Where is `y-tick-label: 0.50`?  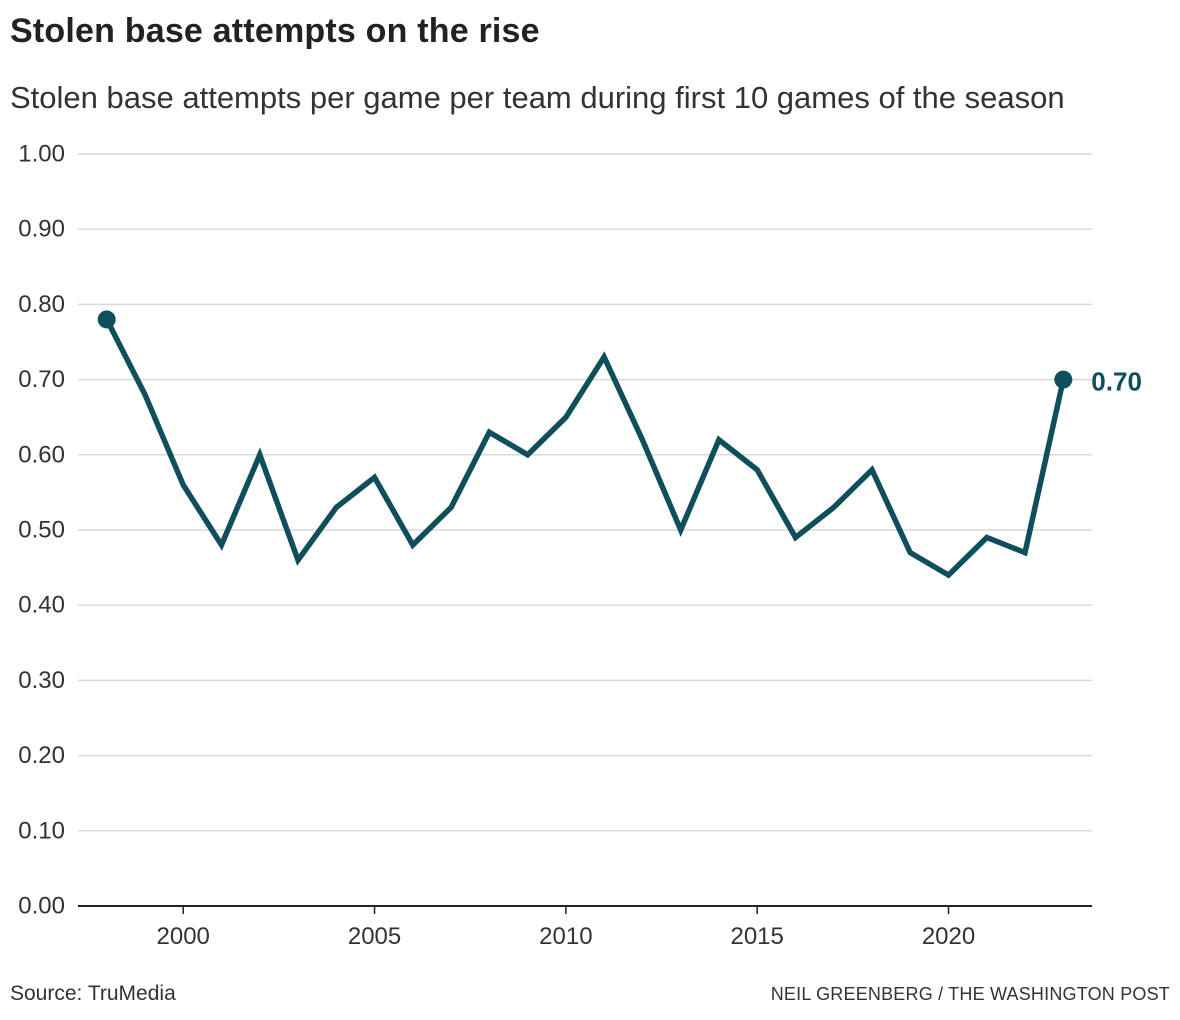 y-tick-label: 0.50 is located at coordinates (41, 530).